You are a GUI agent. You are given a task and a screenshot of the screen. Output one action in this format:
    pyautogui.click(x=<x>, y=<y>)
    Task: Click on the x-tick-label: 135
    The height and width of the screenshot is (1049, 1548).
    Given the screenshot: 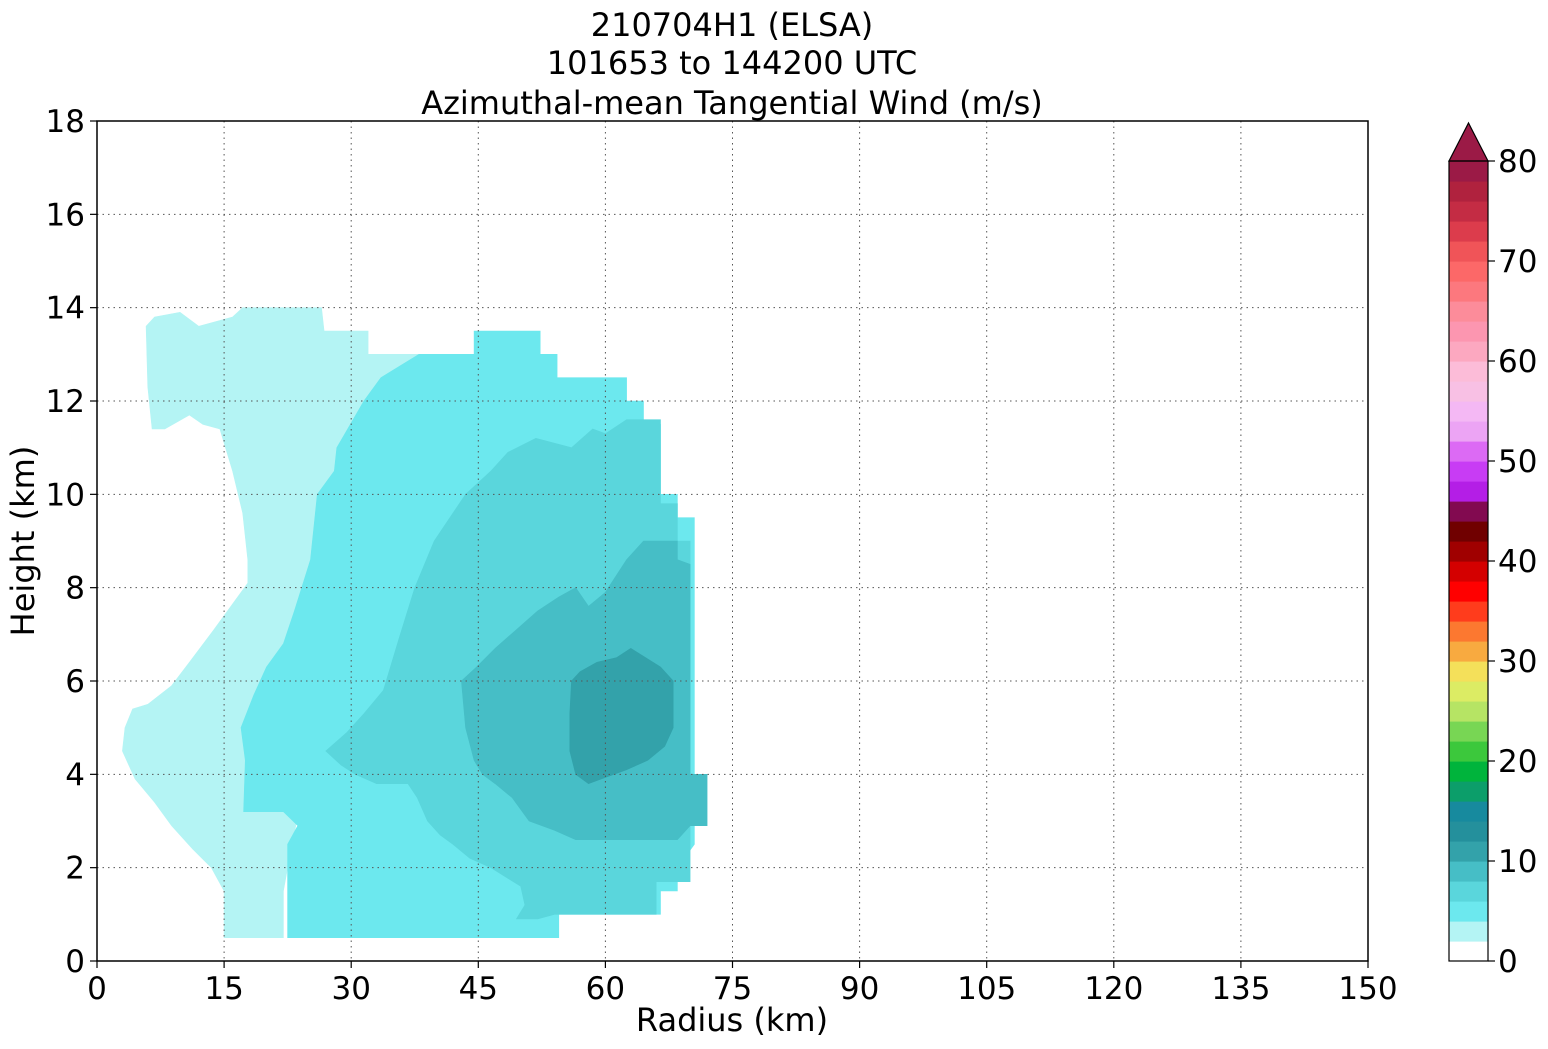 What is the action you would take?
    pyautogui.click(x=1240, y=989)
    